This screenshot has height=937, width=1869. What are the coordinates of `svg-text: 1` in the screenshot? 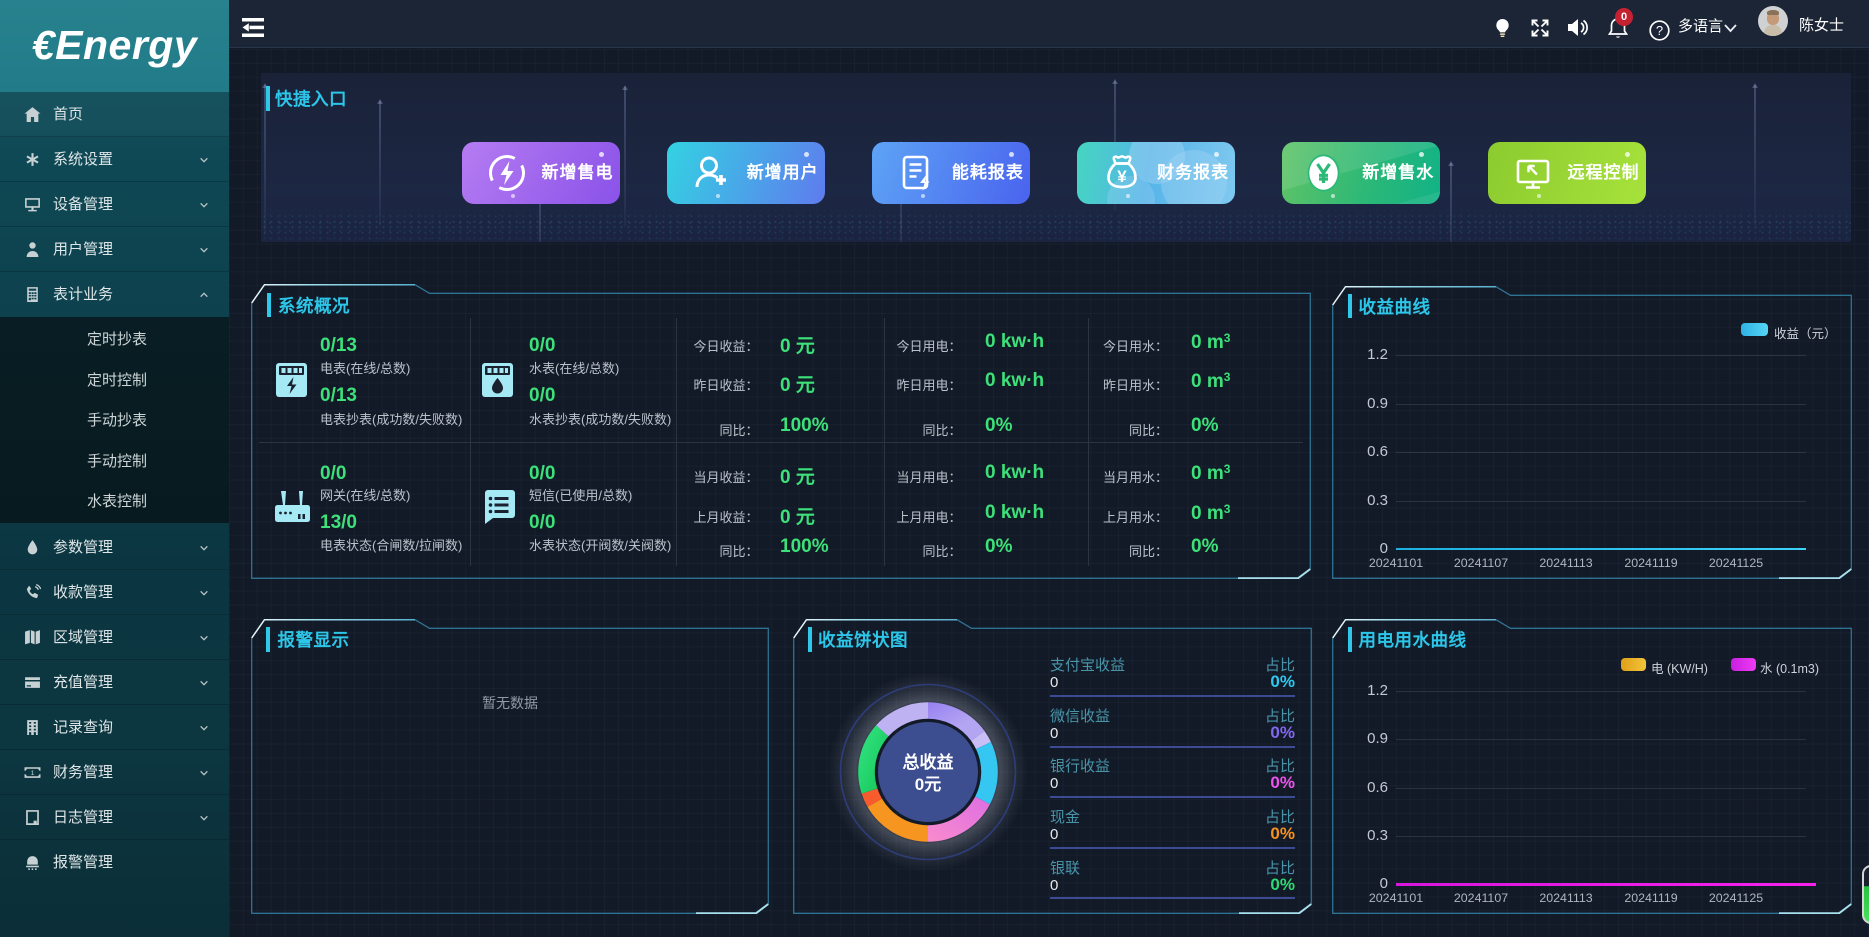 It's located at (33, 773).